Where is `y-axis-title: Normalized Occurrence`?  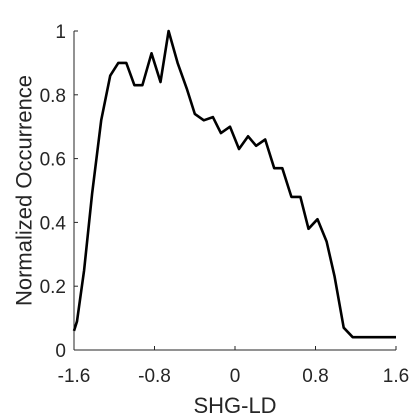
y-axis-title: Normalized Occurrence is located at coordinates (24, 190).